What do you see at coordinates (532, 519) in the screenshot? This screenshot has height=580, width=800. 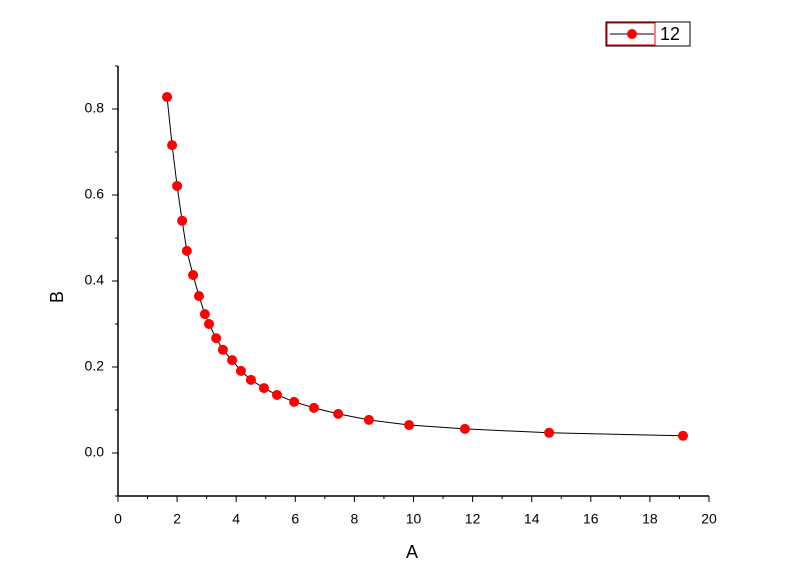 I see `x-tick-label: 14` at bounding box center [532, 519].